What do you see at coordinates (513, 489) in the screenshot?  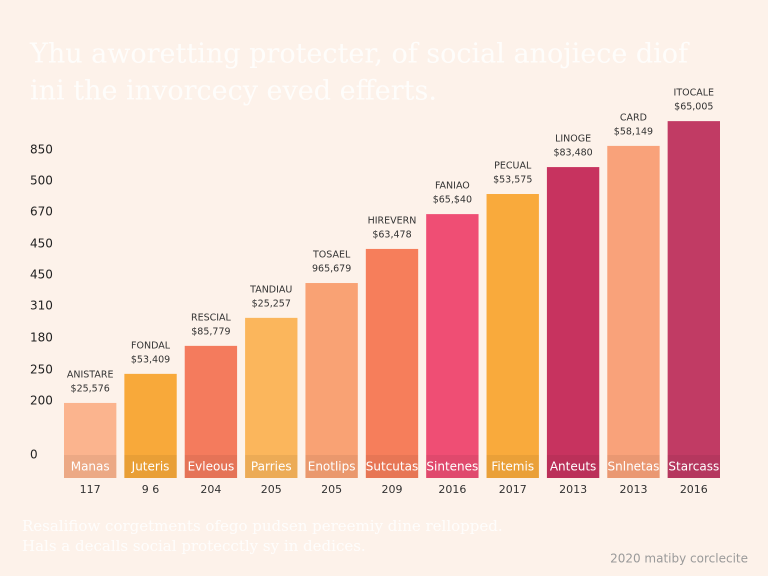 I see `x-sublabel: 2017` at bounding box center [513, 489].